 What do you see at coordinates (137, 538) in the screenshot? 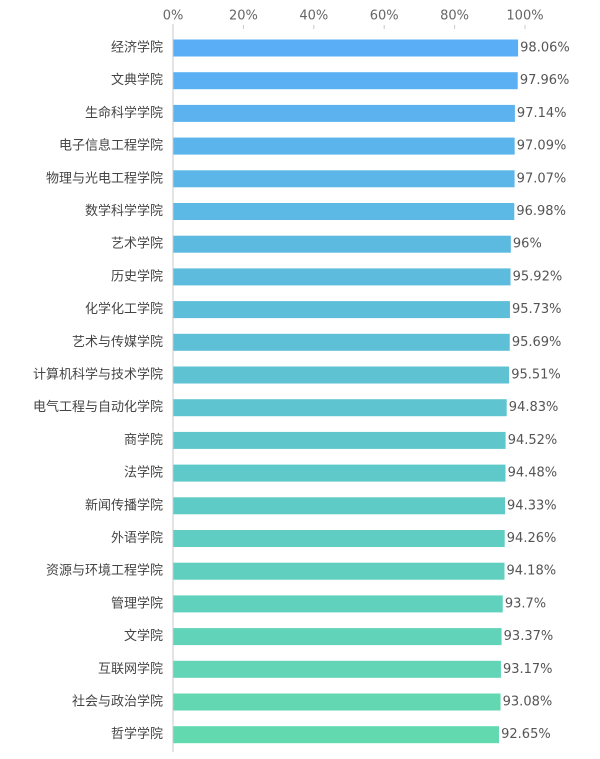
I see `category-label: 外语学院` at bounding box center [137, 538].